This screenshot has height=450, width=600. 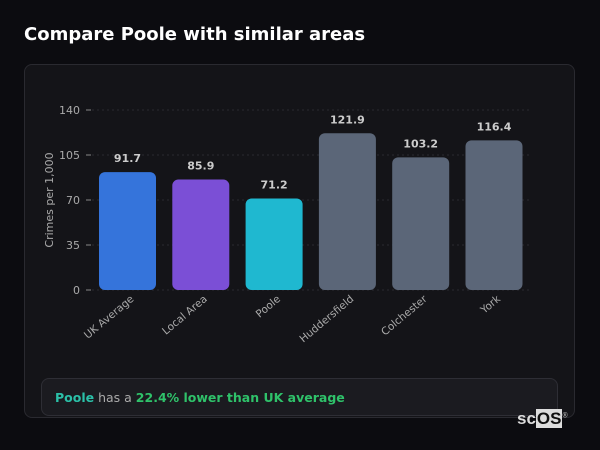 I want to click on scos-logo: scOS®, so click(x=542, y=418).